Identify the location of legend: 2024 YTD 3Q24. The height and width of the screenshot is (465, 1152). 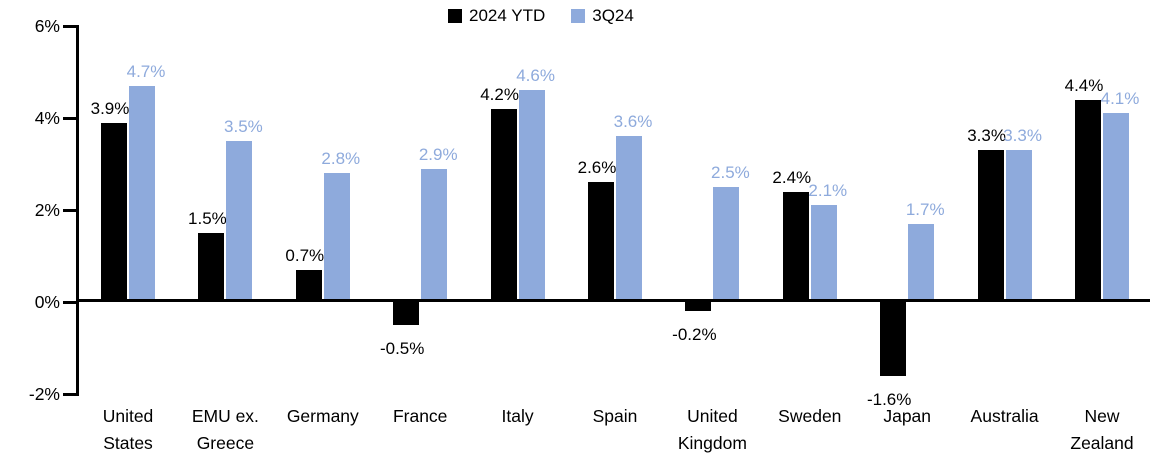
(541, 16).